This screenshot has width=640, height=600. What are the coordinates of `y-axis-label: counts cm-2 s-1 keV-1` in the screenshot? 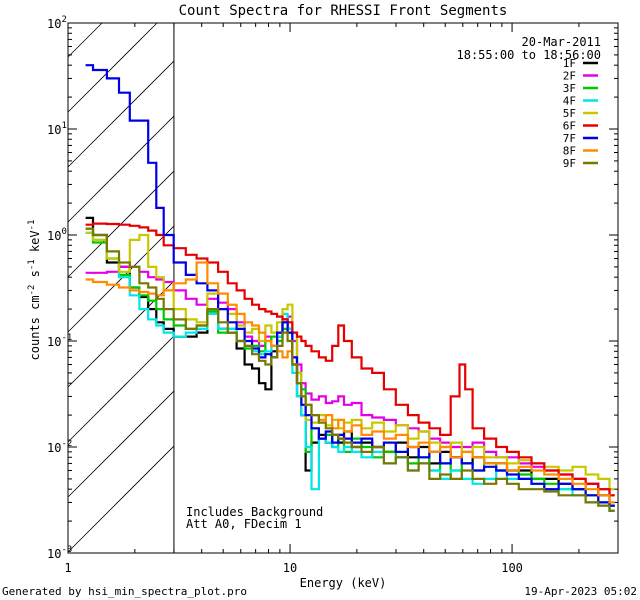 It's located at (34, 290).